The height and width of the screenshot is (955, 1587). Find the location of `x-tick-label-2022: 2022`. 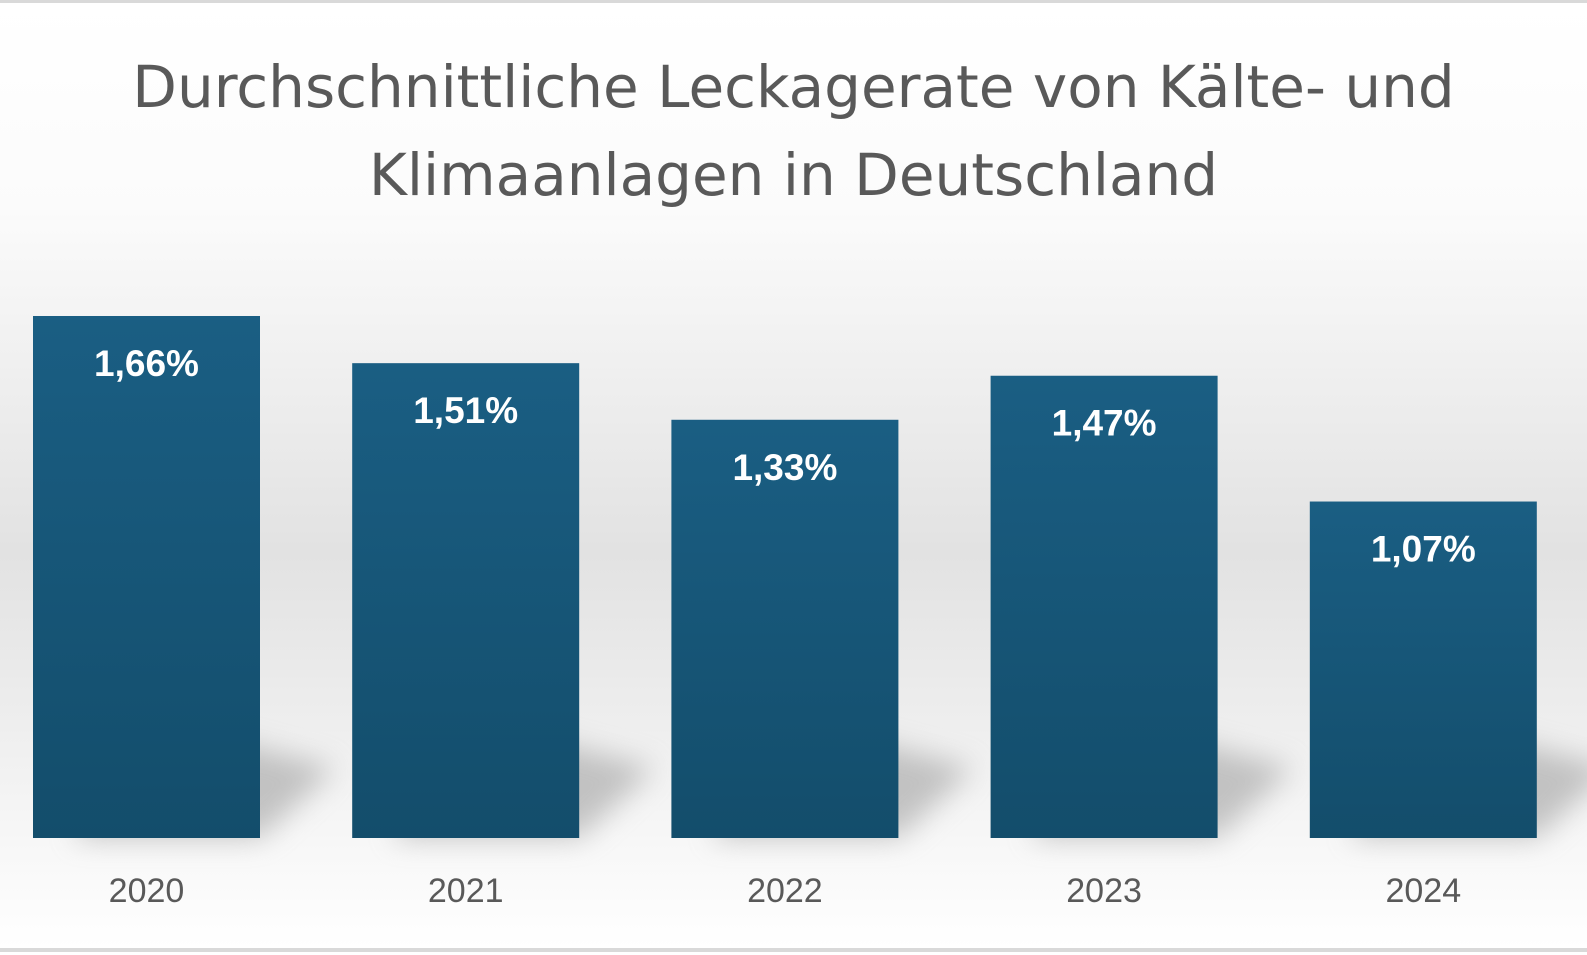

x-tick-label-2022: 2022 is located at coordinates (785, 891).